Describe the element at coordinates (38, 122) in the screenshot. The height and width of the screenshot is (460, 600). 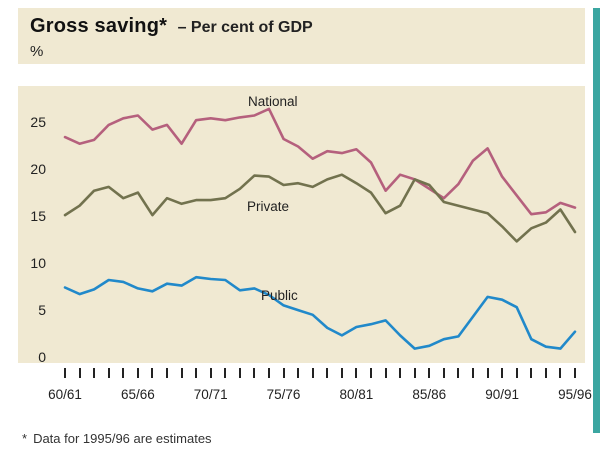
I see `y-tick-label: 25` at that location.